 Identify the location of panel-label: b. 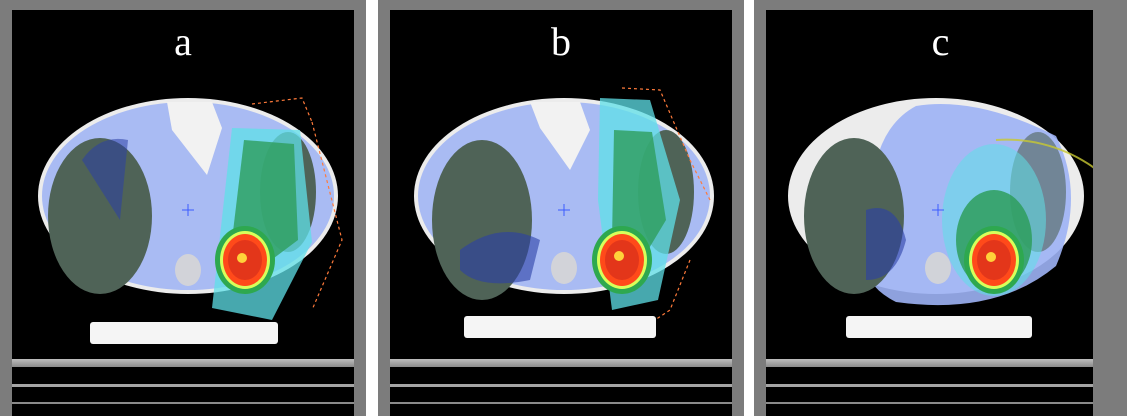
(561, 41).